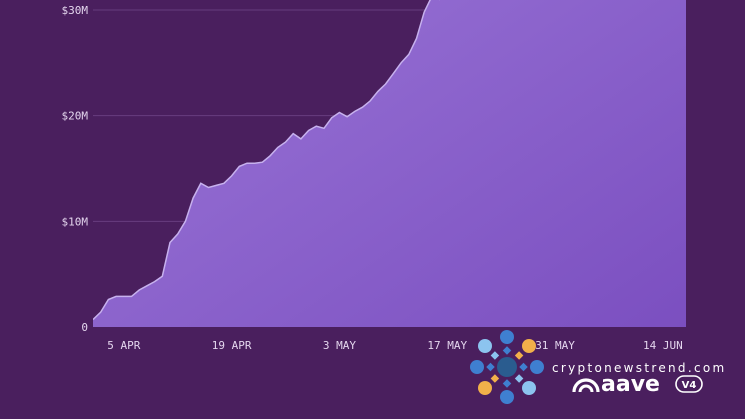  Describe the element at coordinates (339, 345) in the screenshot. I see `x-tick-label: 3 MAY` at that location.